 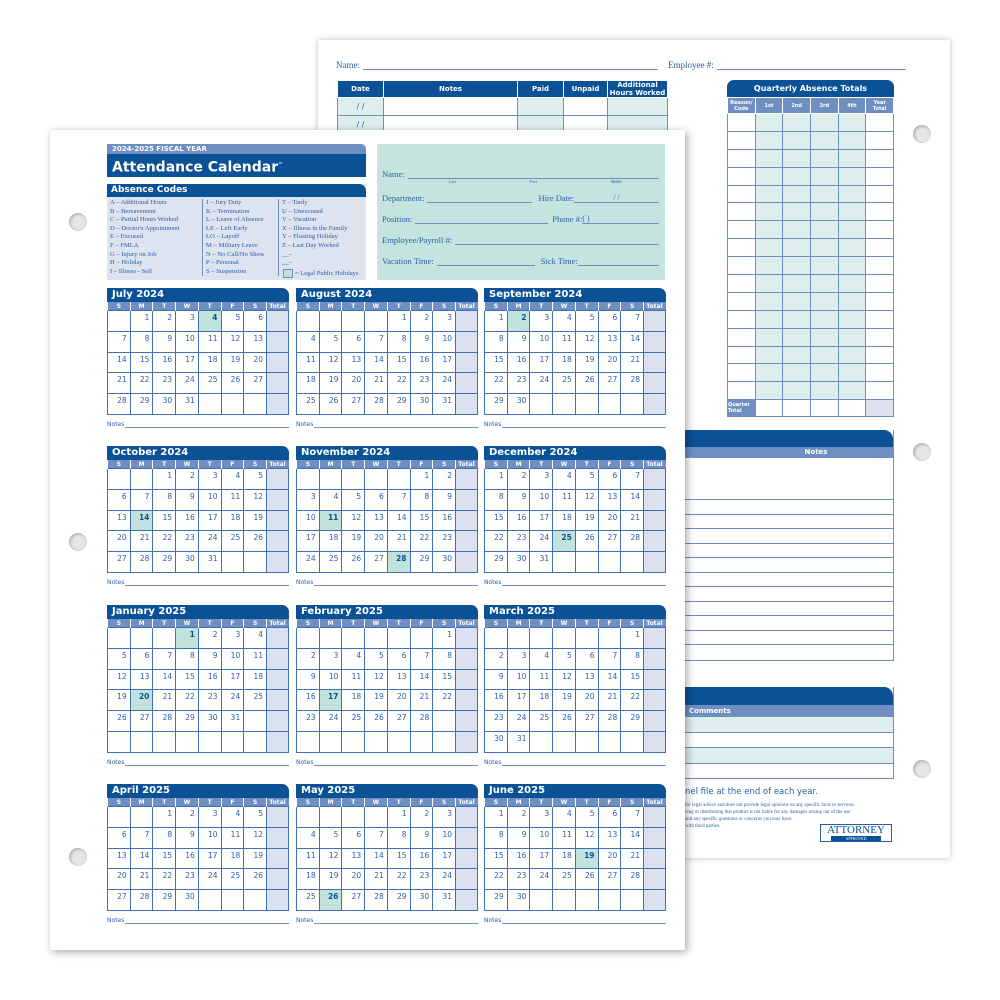 I want to click on department-field, so click(x=480, y=198).